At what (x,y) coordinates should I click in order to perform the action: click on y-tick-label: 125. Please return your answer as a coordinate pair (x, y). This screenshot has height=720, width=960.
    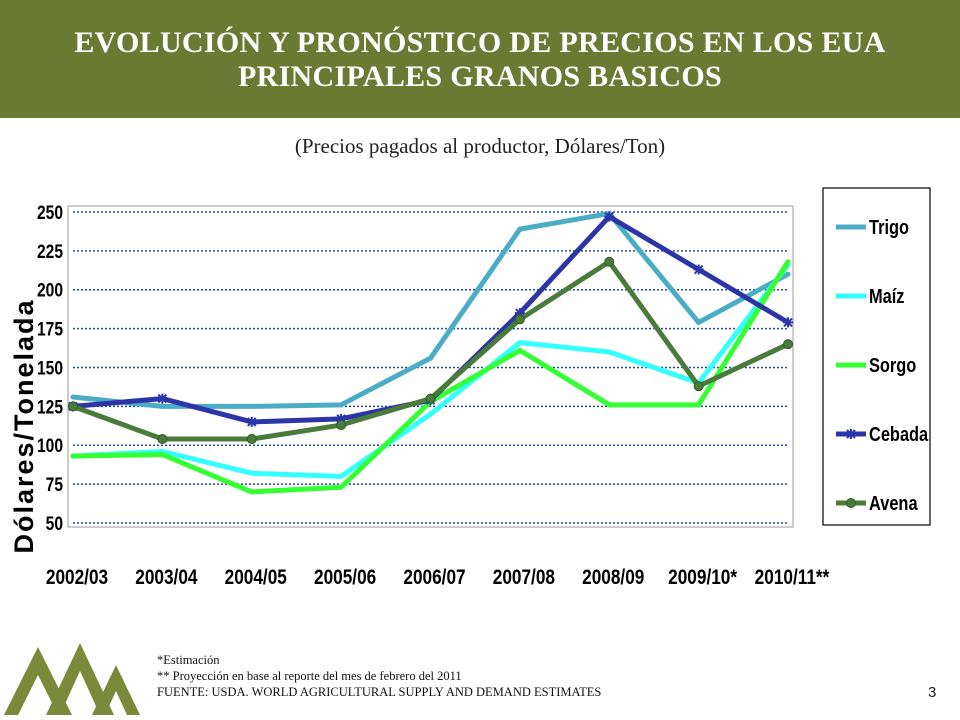
    Looking at the image, I should click on (50, 407).